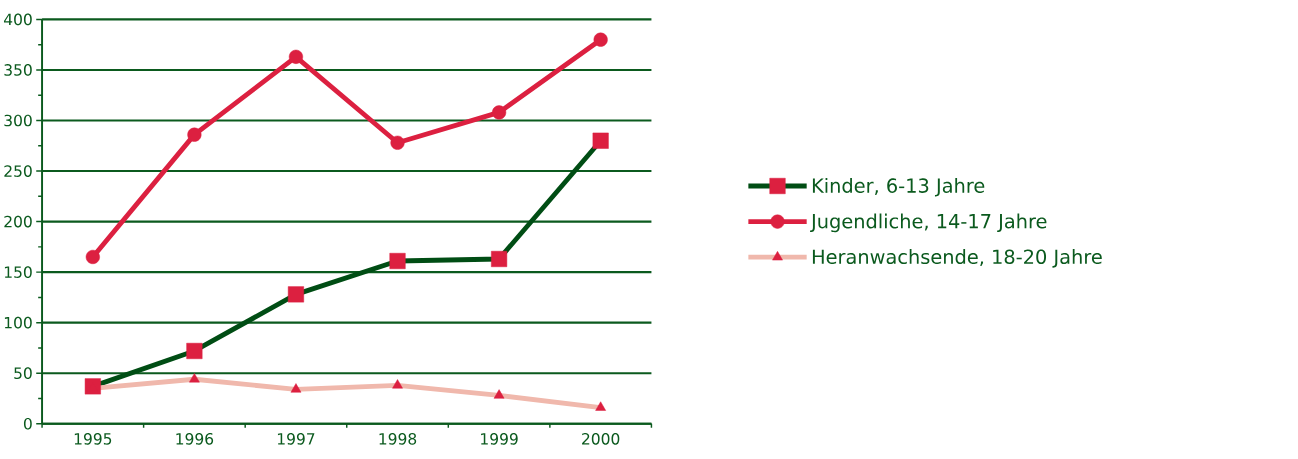 Image resolution: width=1298 pixels, height=459 pixels. What do you see at coordinates (27, 424) in the screenshot?
I see `y-tick-label: 0` at bounding box center [27, 424].